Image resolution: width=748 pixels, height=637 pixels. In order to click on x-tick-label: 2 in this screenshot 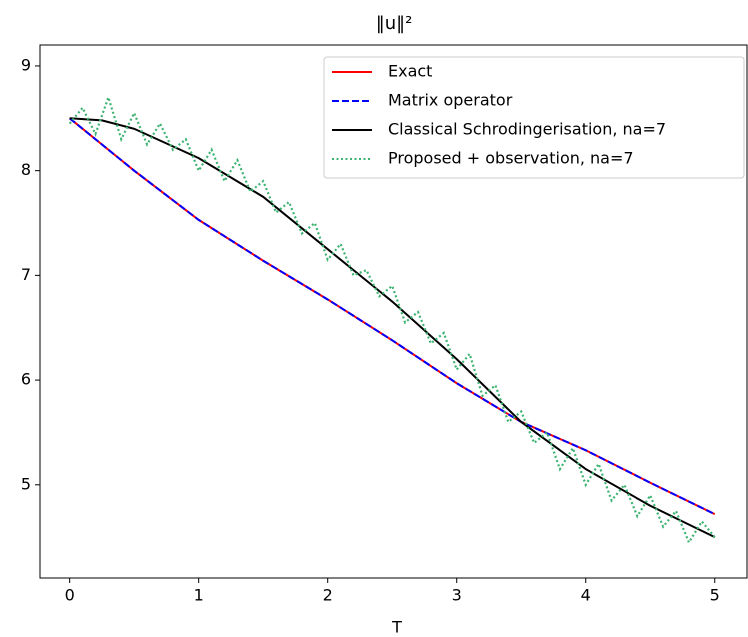, I will do `click(328, 595)`.